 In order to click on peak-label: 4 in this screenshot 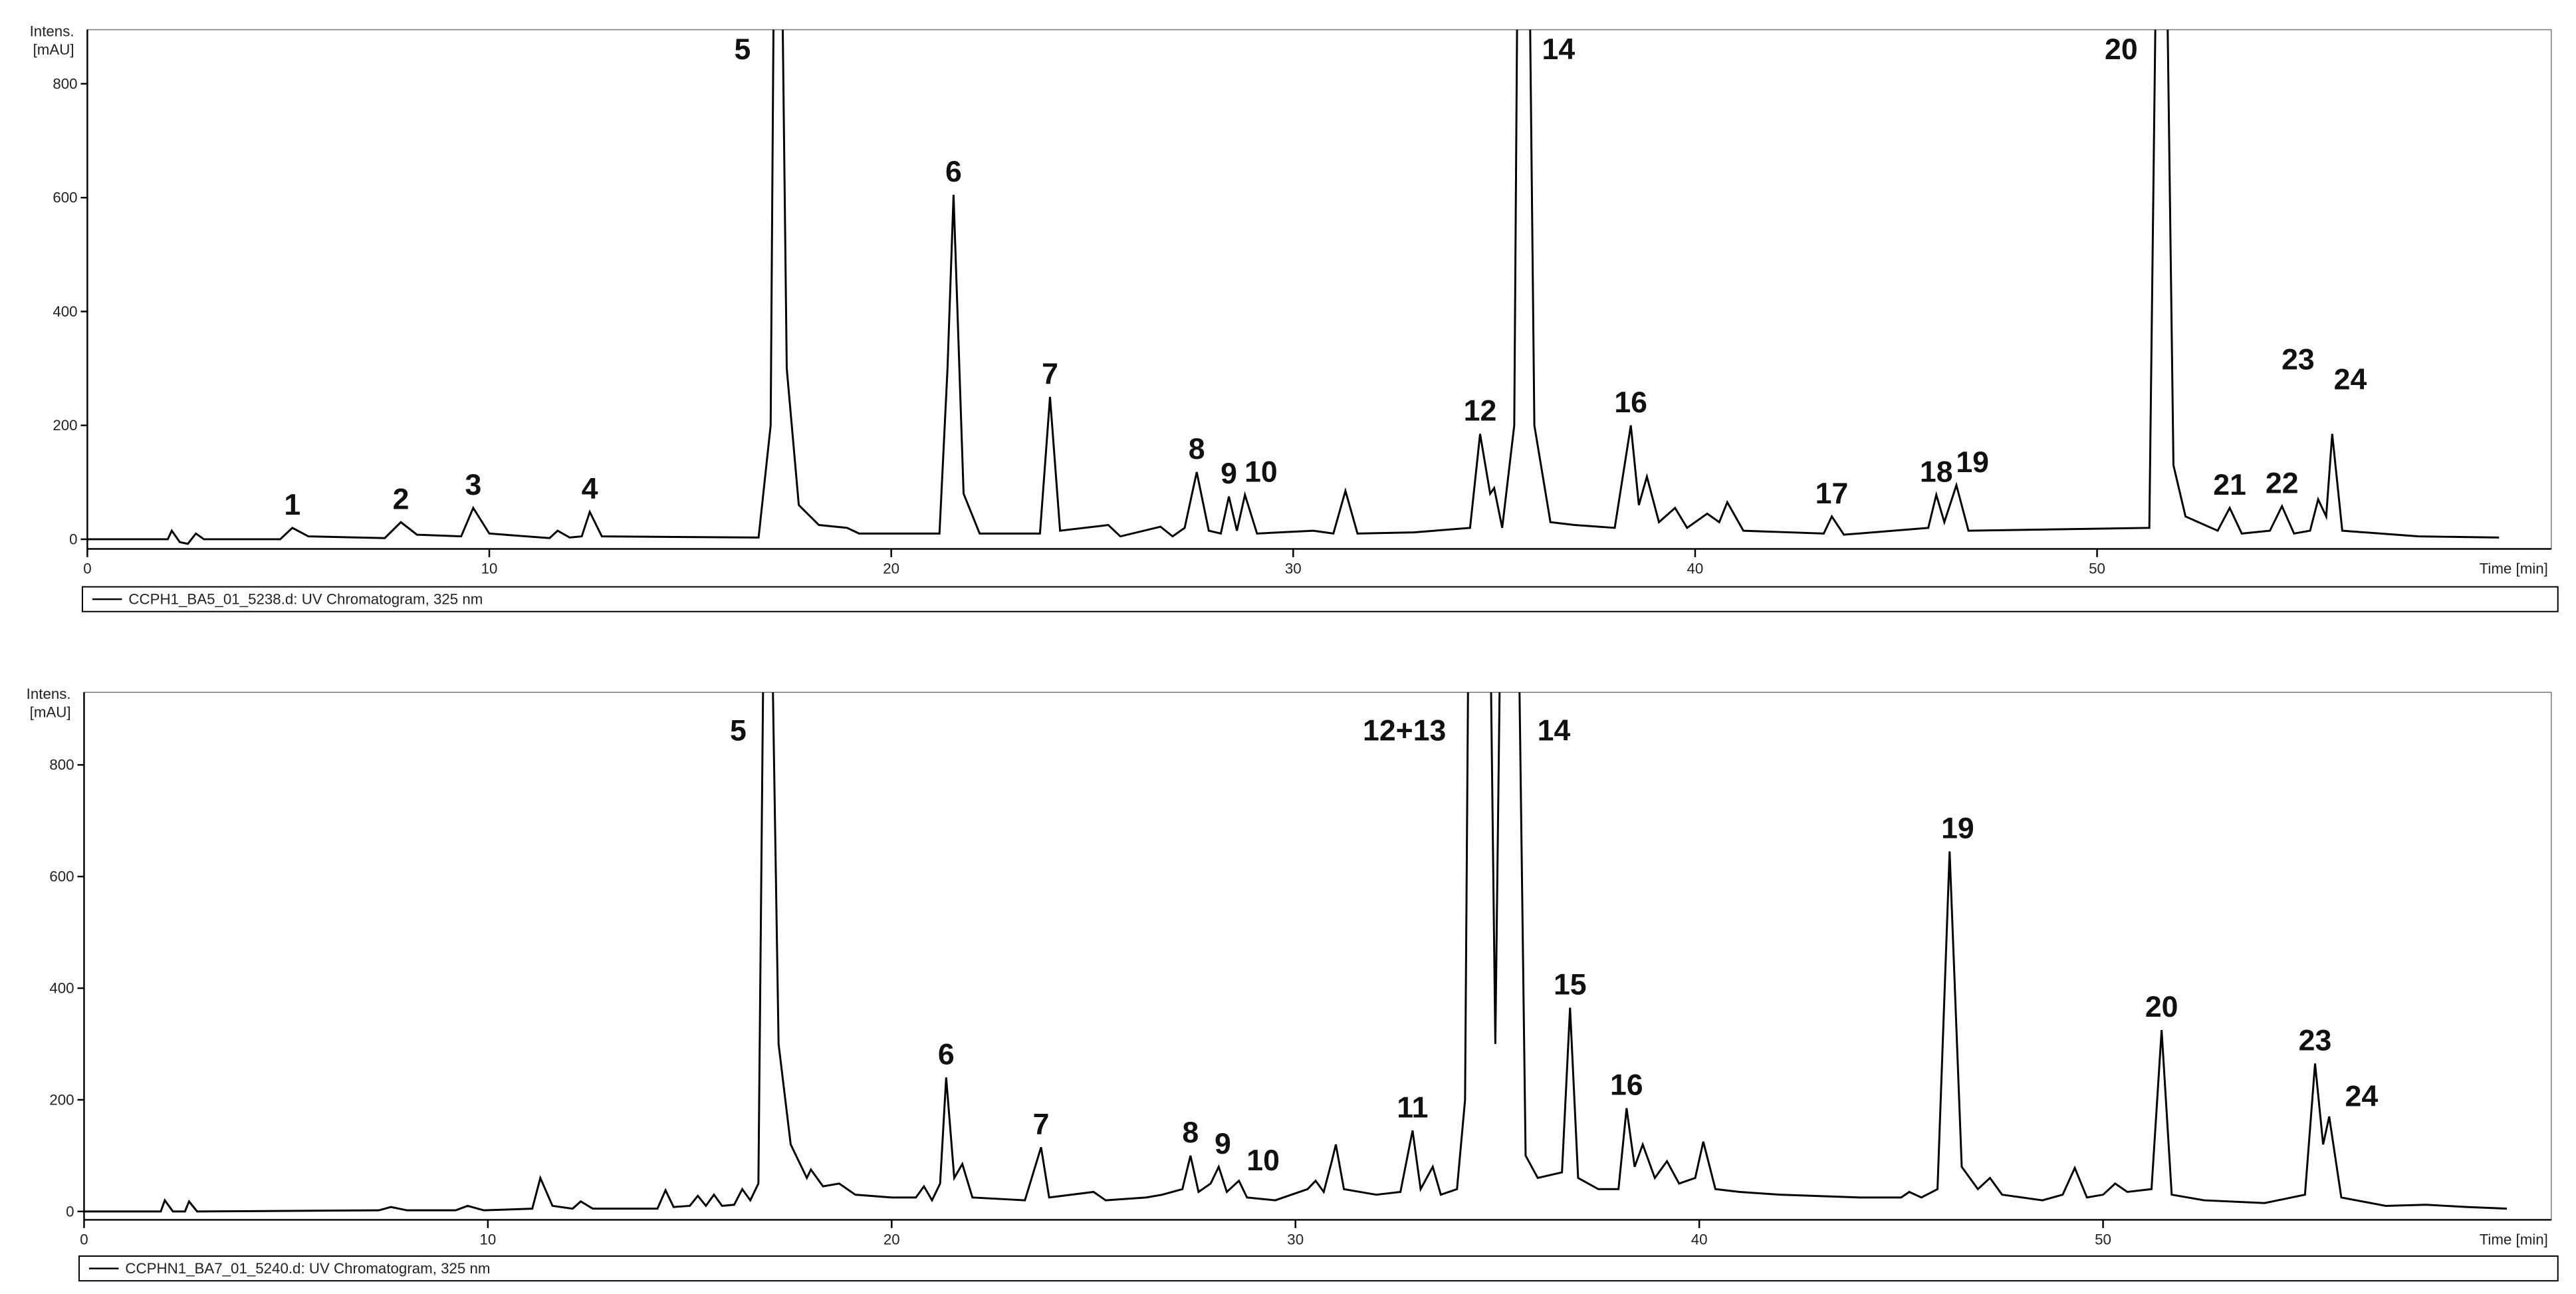, I will do `click(590, 489)`.